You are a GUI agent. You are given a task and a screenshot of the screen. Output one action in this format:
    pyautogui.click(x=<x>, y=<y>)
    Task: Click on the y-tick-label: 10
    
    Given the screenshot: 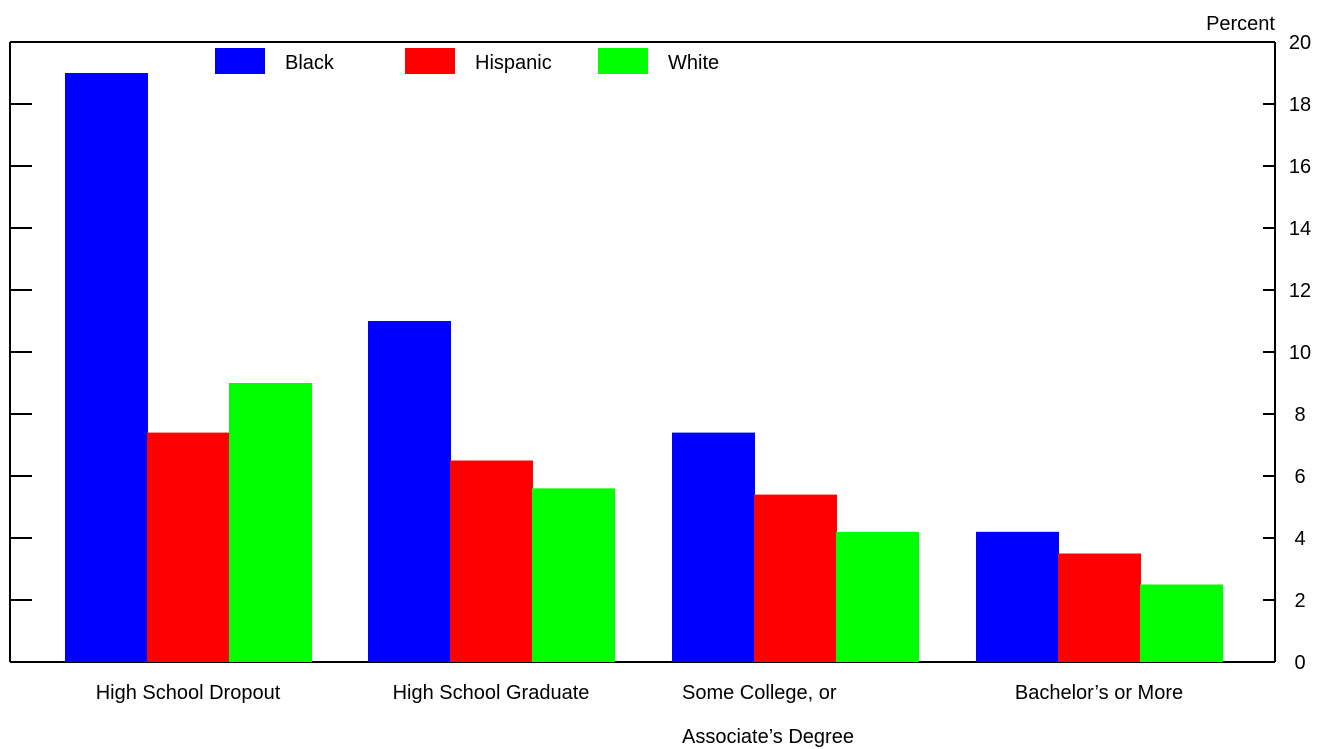 What is the action you would take?
    pyautogui.click(x=1300, y=353)
    